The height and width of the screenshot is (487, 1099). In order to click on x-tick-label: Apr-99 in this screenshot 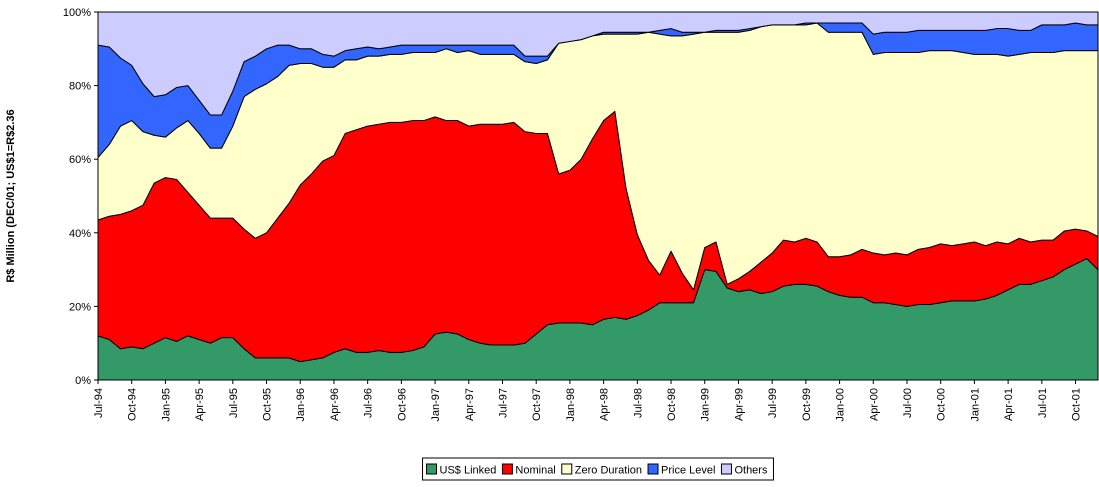, I will do `click(739, 404)`.